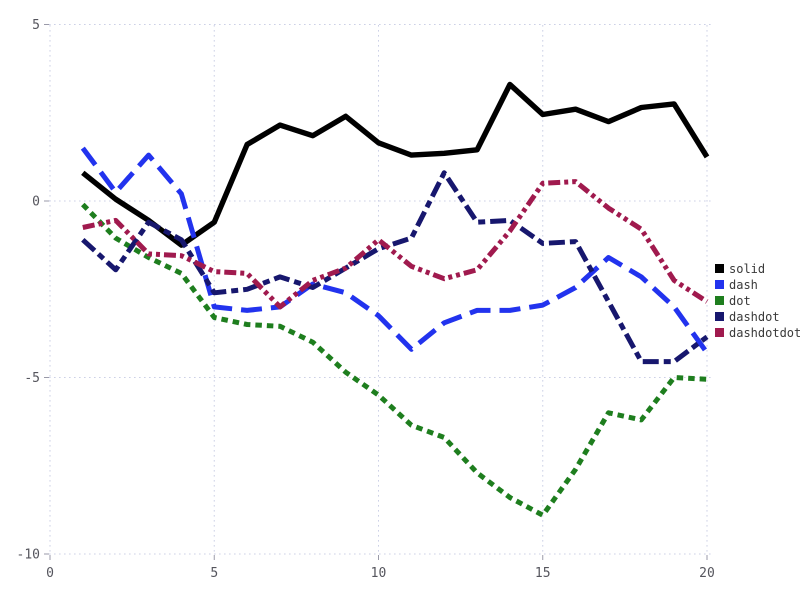 The height and width of the screenshot is (600, 800). Describe the element at coordinates (32, 378) in the screenshot. I see `y-tick-label: -5` at that location.